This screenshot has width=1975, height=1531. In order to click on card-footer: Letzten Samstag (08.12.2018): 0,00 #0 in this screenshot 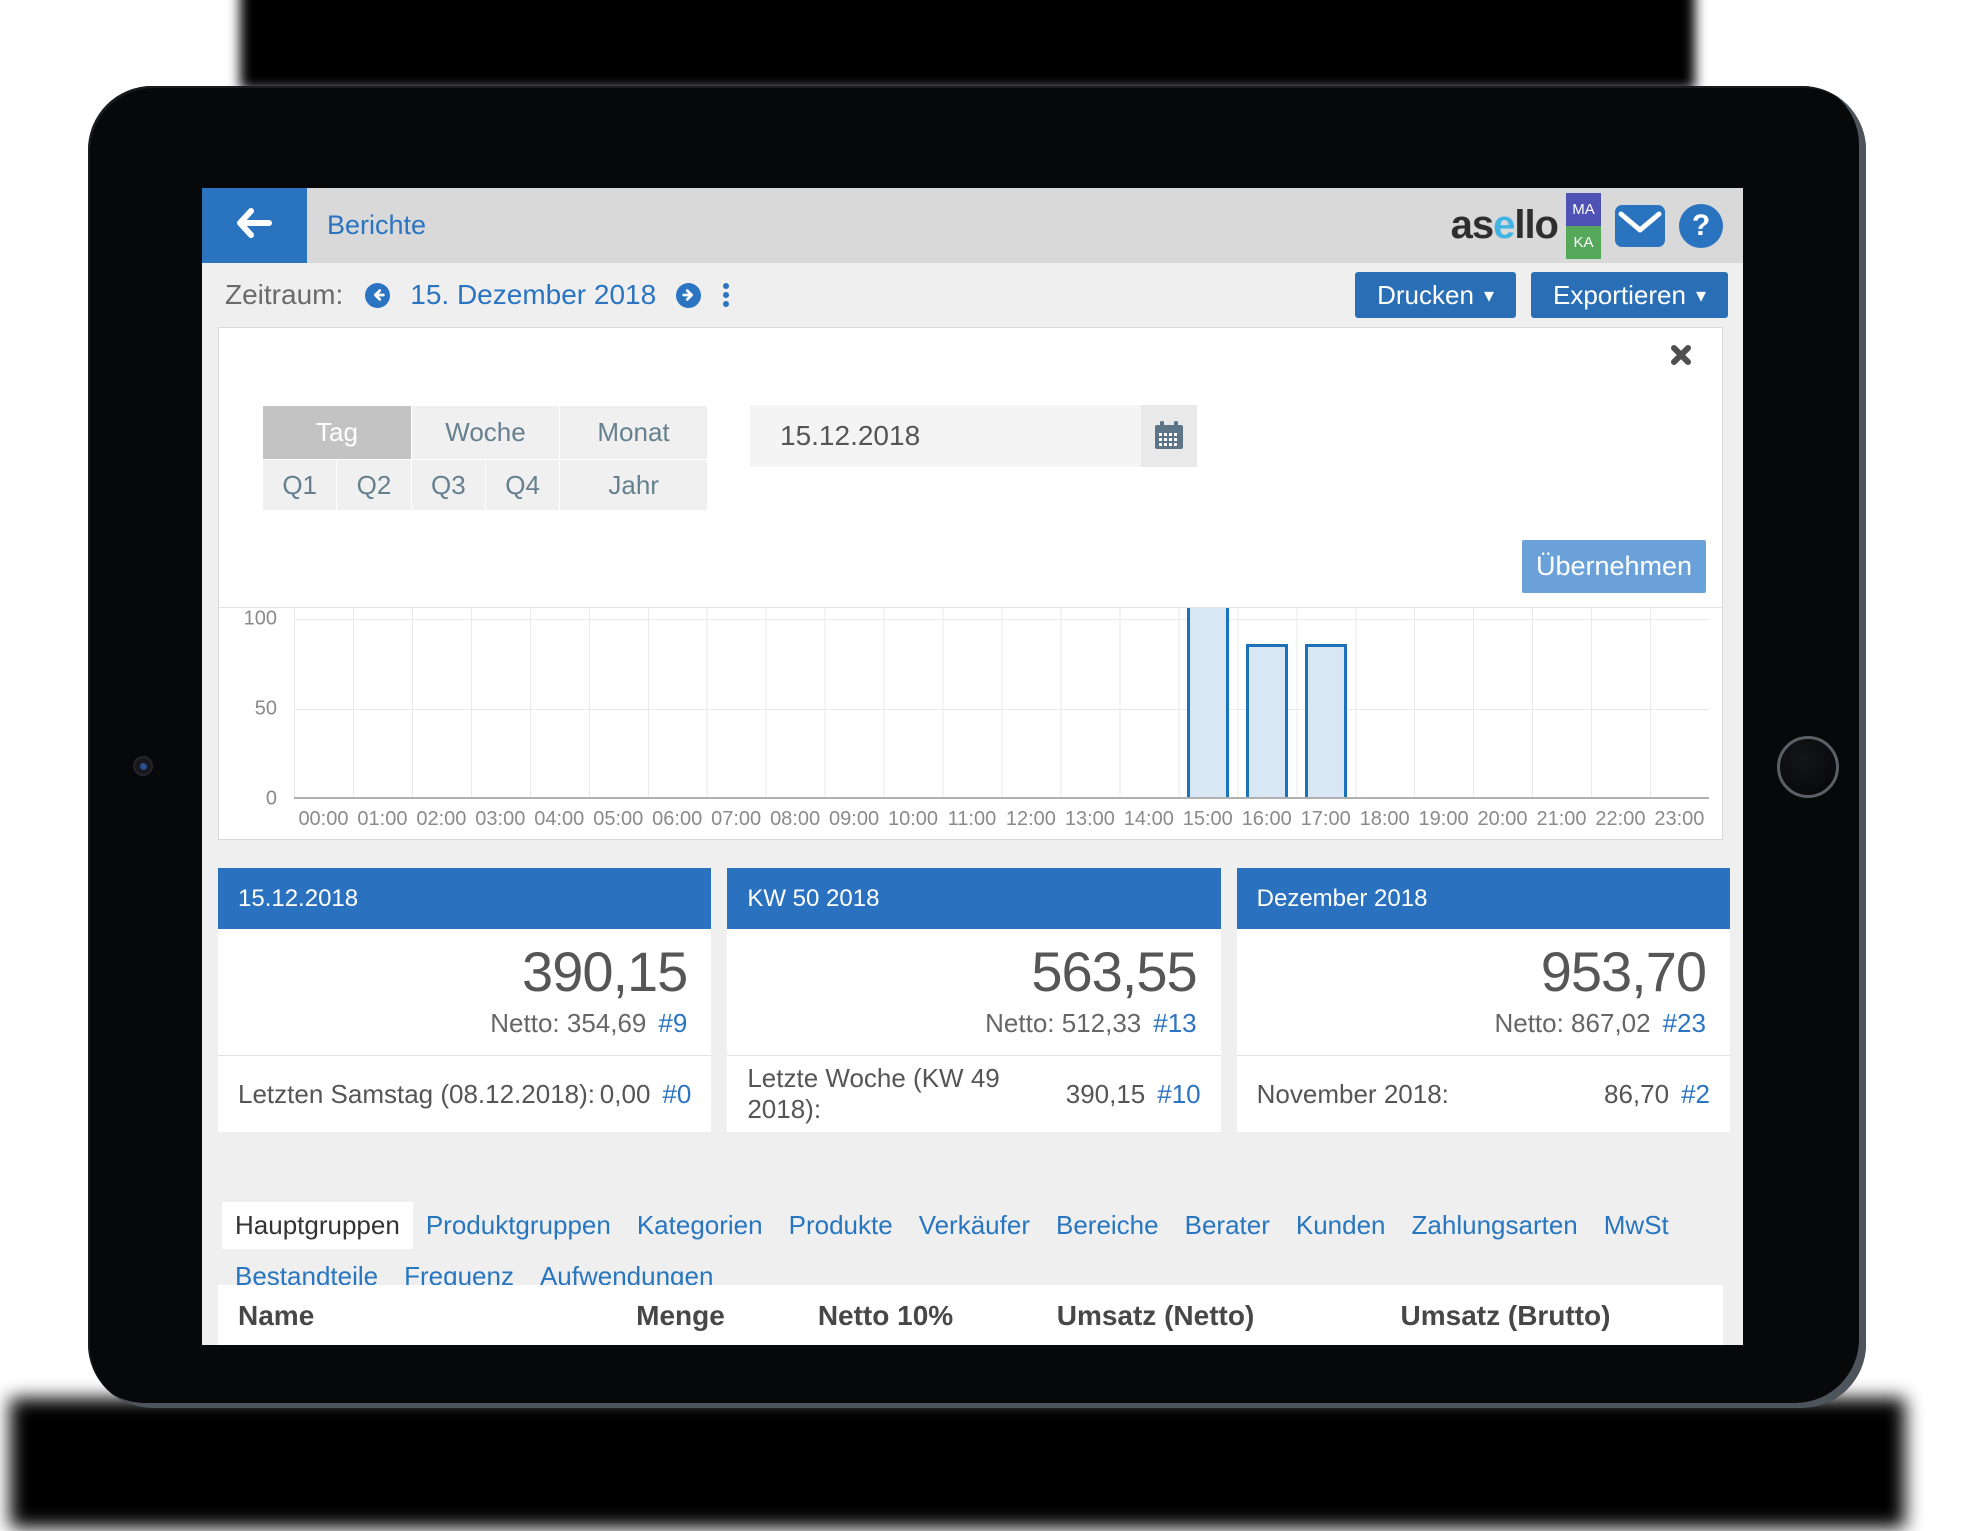, I will do `click(464, 1094)`.